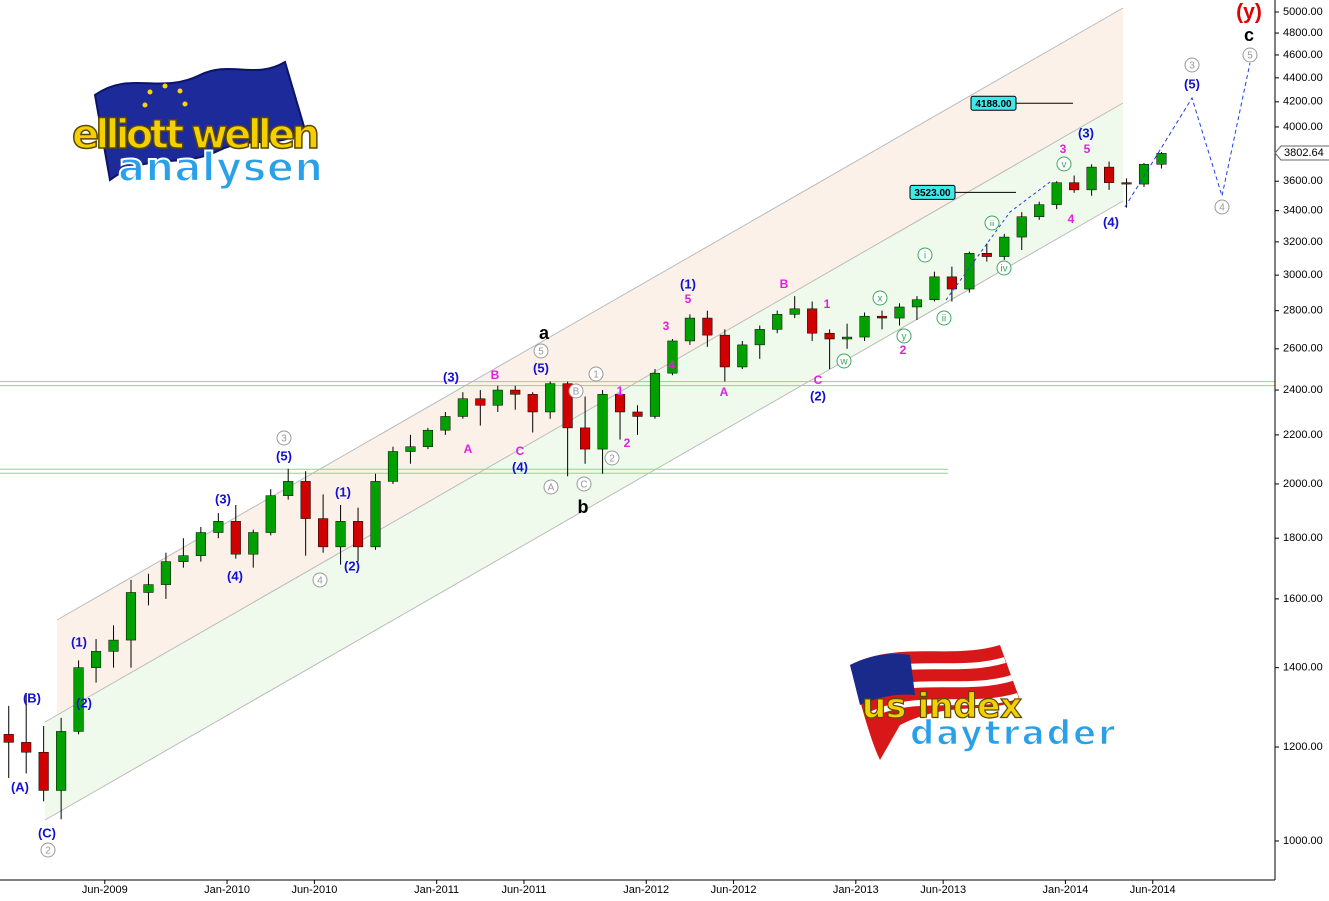  What do you see at coordinates (1303, 435) in the screenshot?
I see `y-tick-label: 2200.00` at bounding box center [1303, 435].